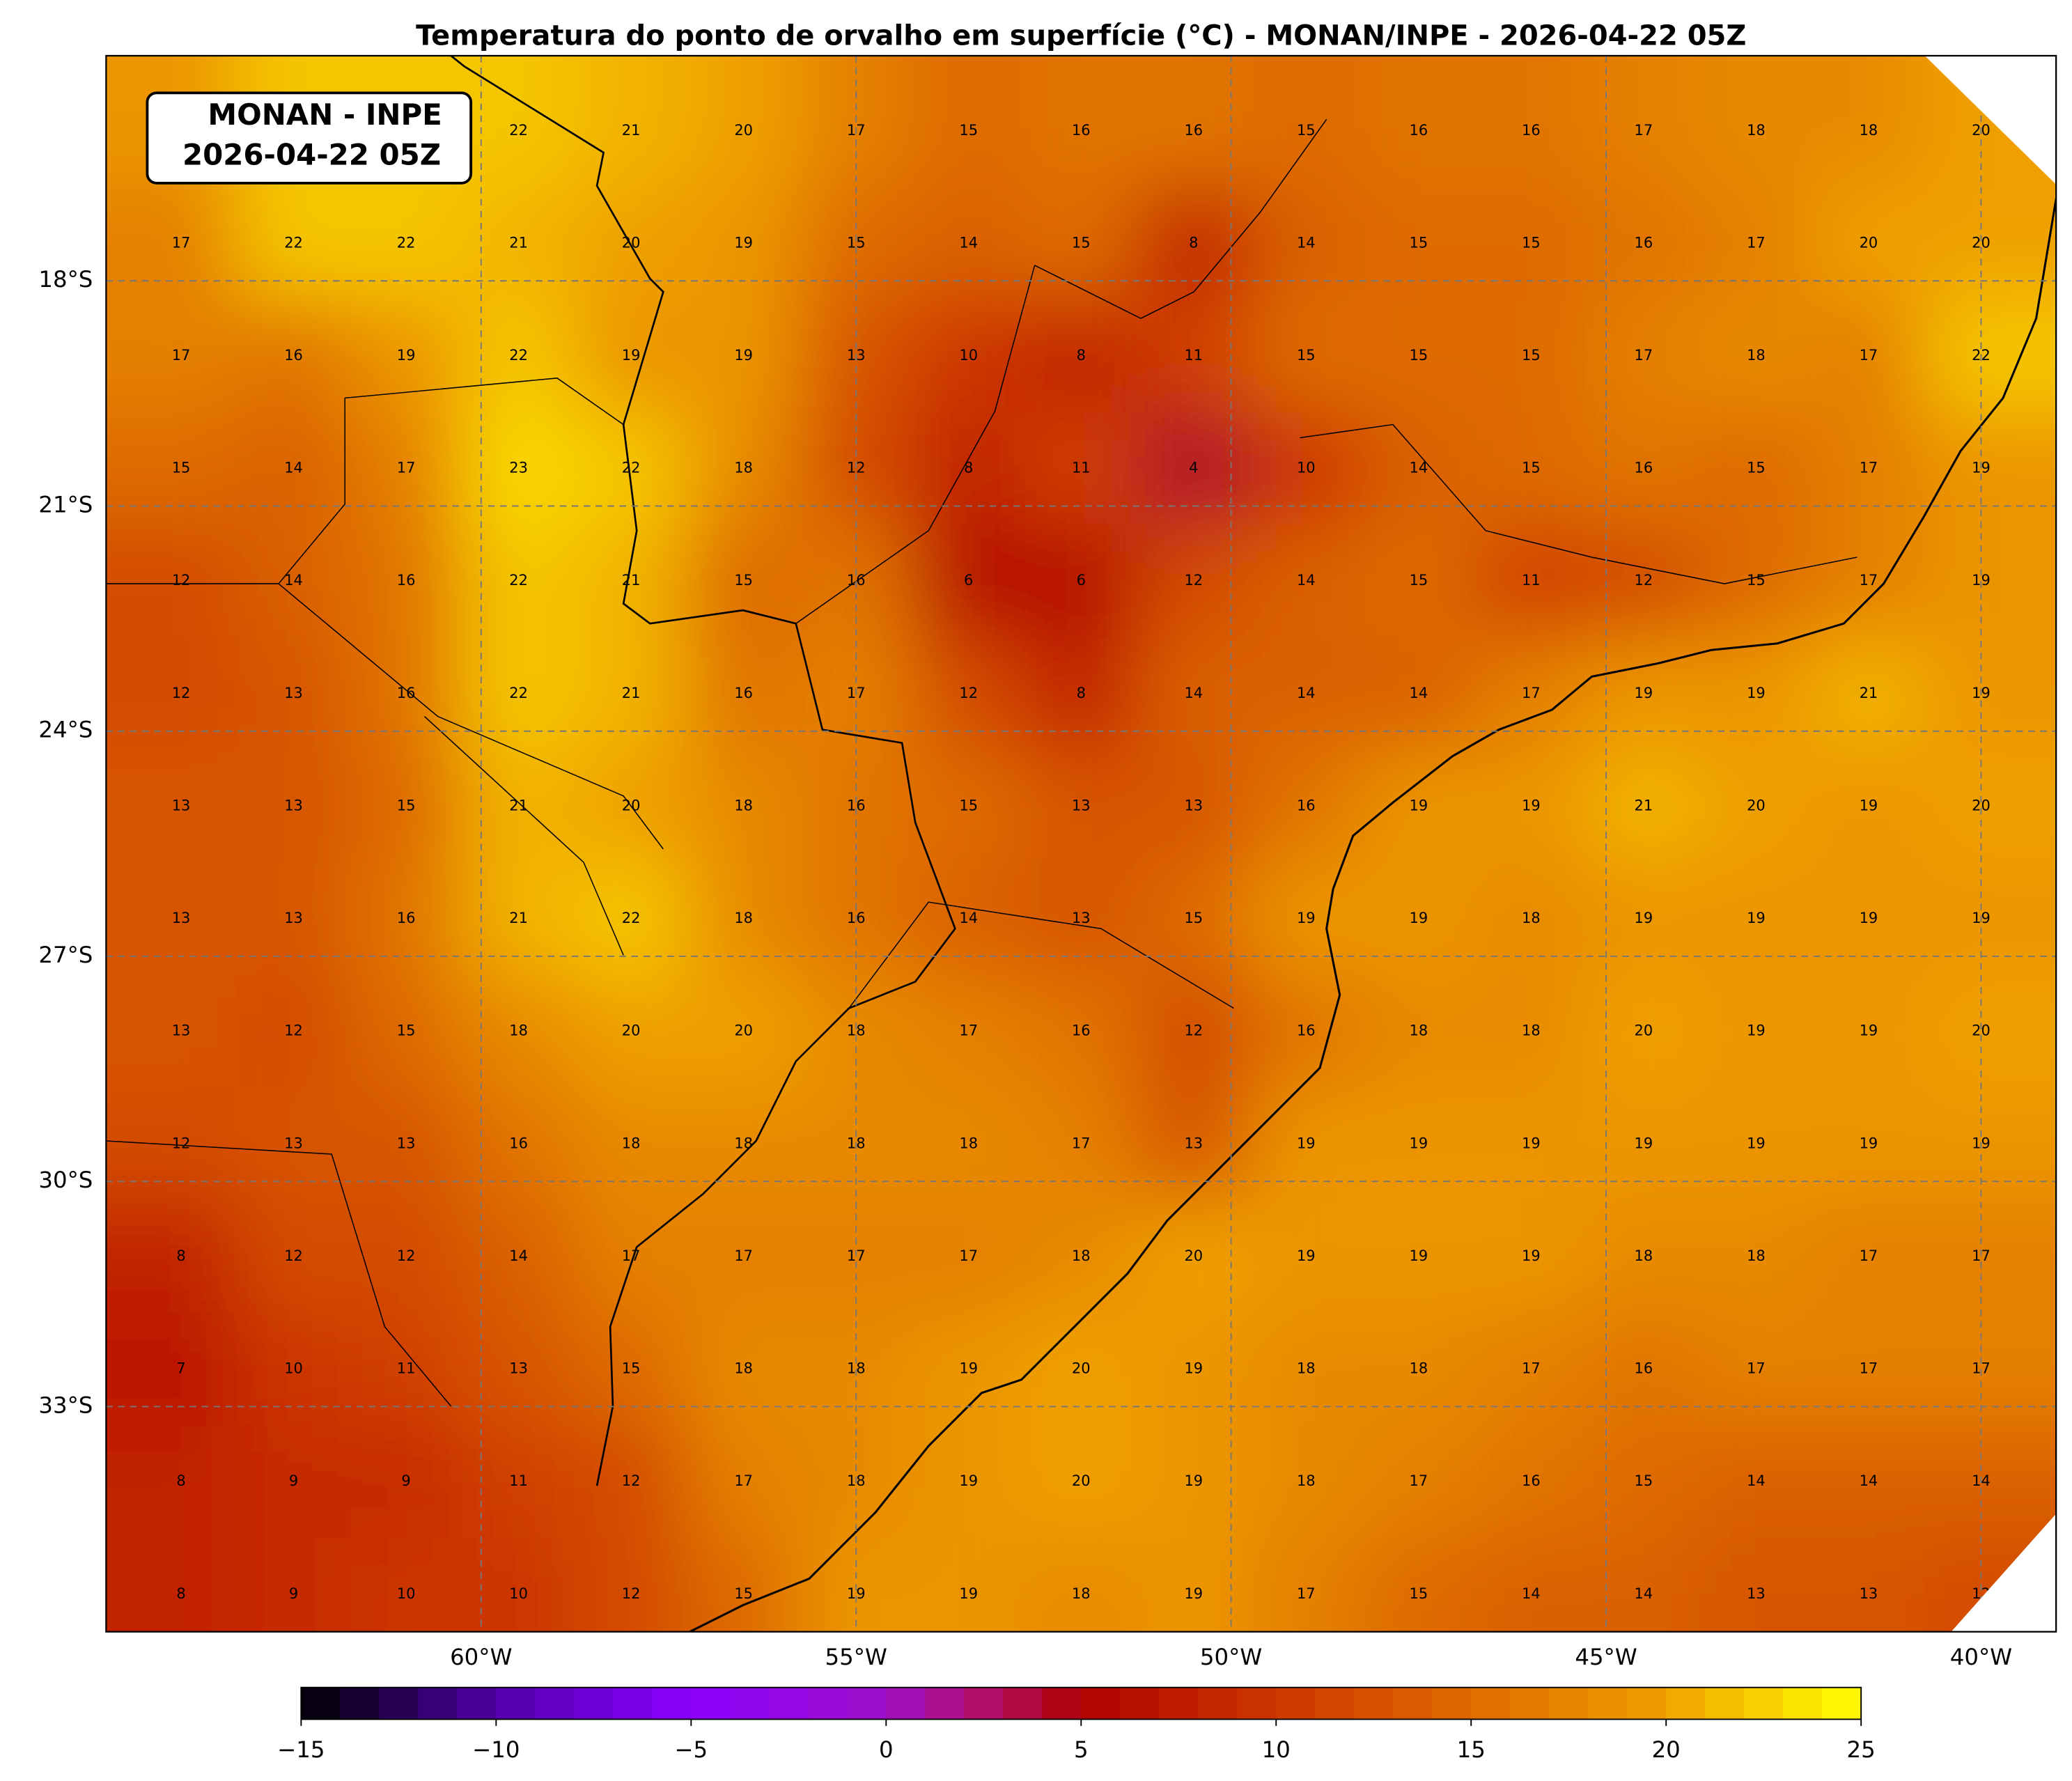 This screenshot has height=1781, width=2072. What do you see at coordinates (1076, 1724) in the screenshot?
I see `colorbar: −15 −10 −5 0 5 10 15 20 25` at bounding box center [1076, 1724].